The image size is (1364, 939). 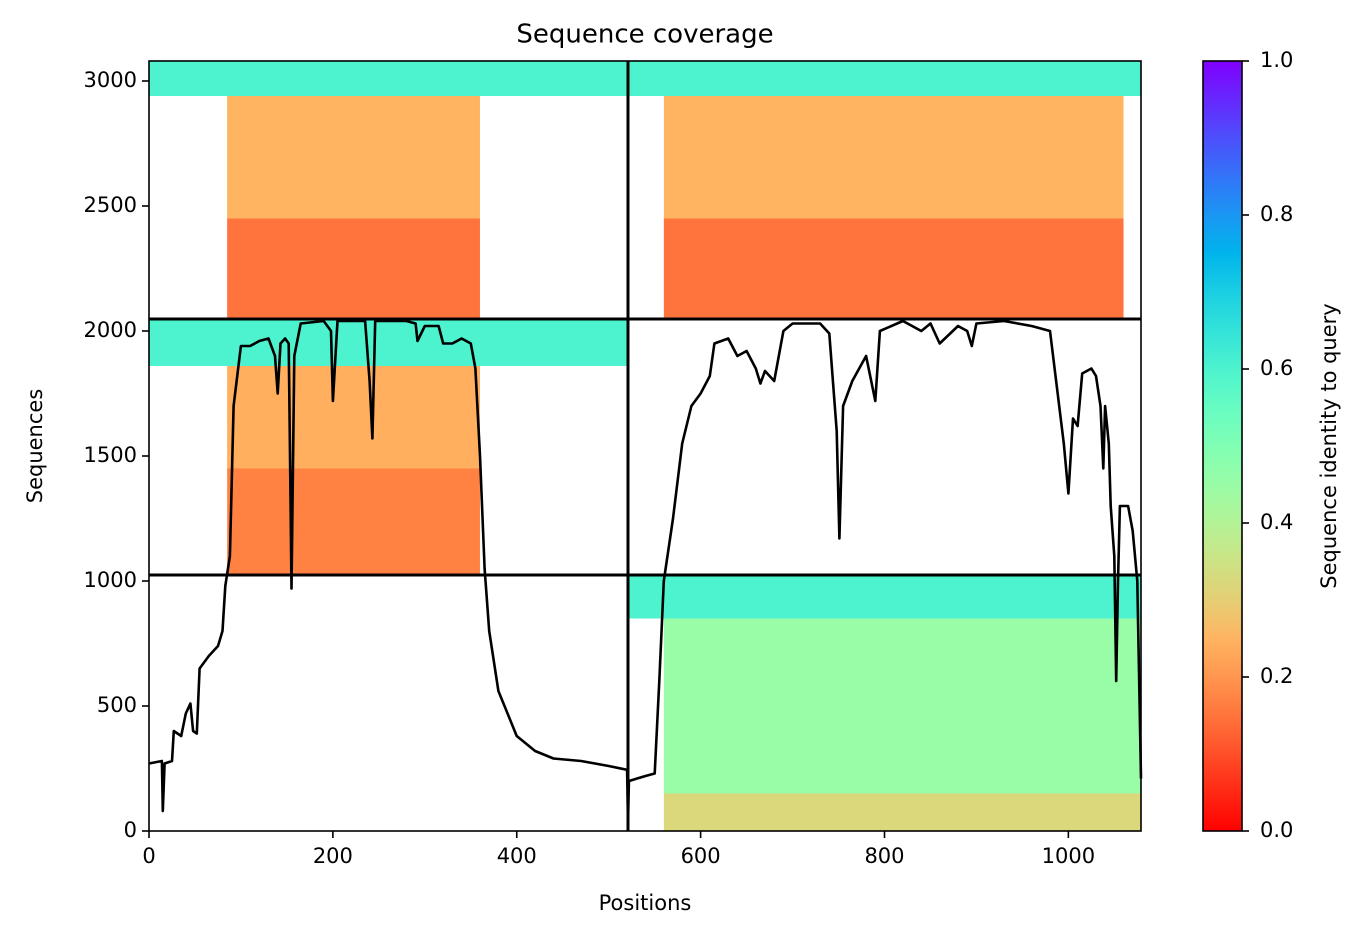 I want to click on x-tick-label: 400, so click(x=517, y=856).